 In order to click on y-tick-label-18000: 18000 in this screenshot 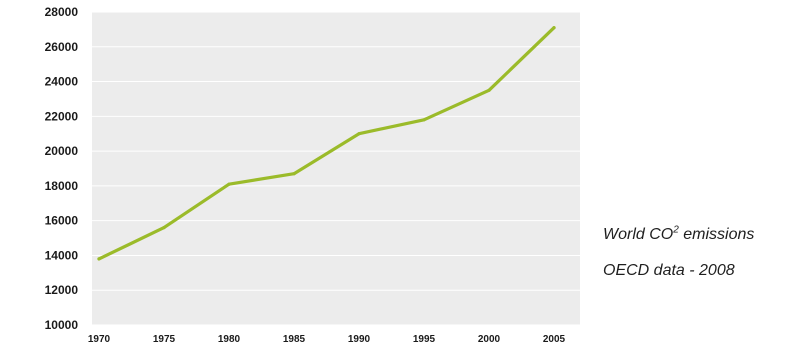, I will do `click(62, 186)`.